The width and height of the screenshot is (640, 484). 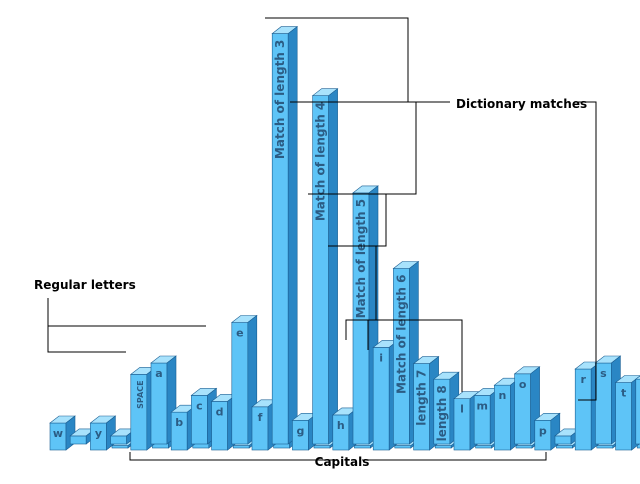 What do you see at coordinates (140, 394) in the screenshot?
I see `bar-label-space: SPACE` at bounding box center [140, 394].